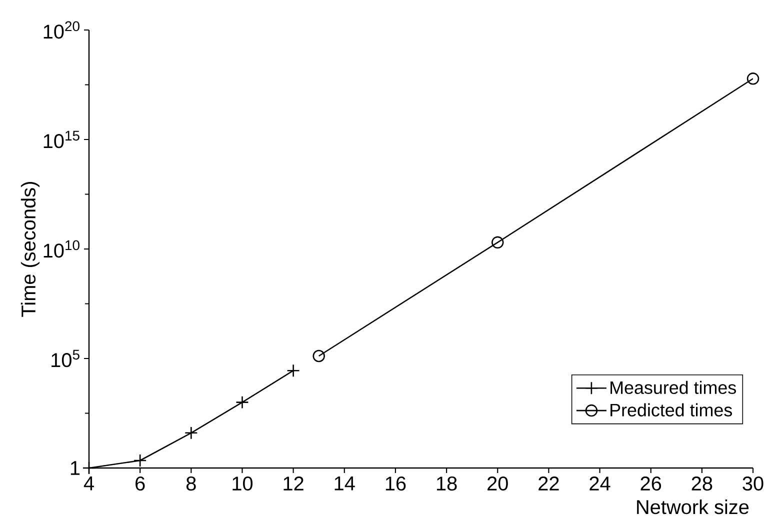 Image resolution: width=774 pixels, height=531 pixels. Describe the element at coordinates (753, 483) in the screenshot. I see `x-tick-label: 30` at that location.